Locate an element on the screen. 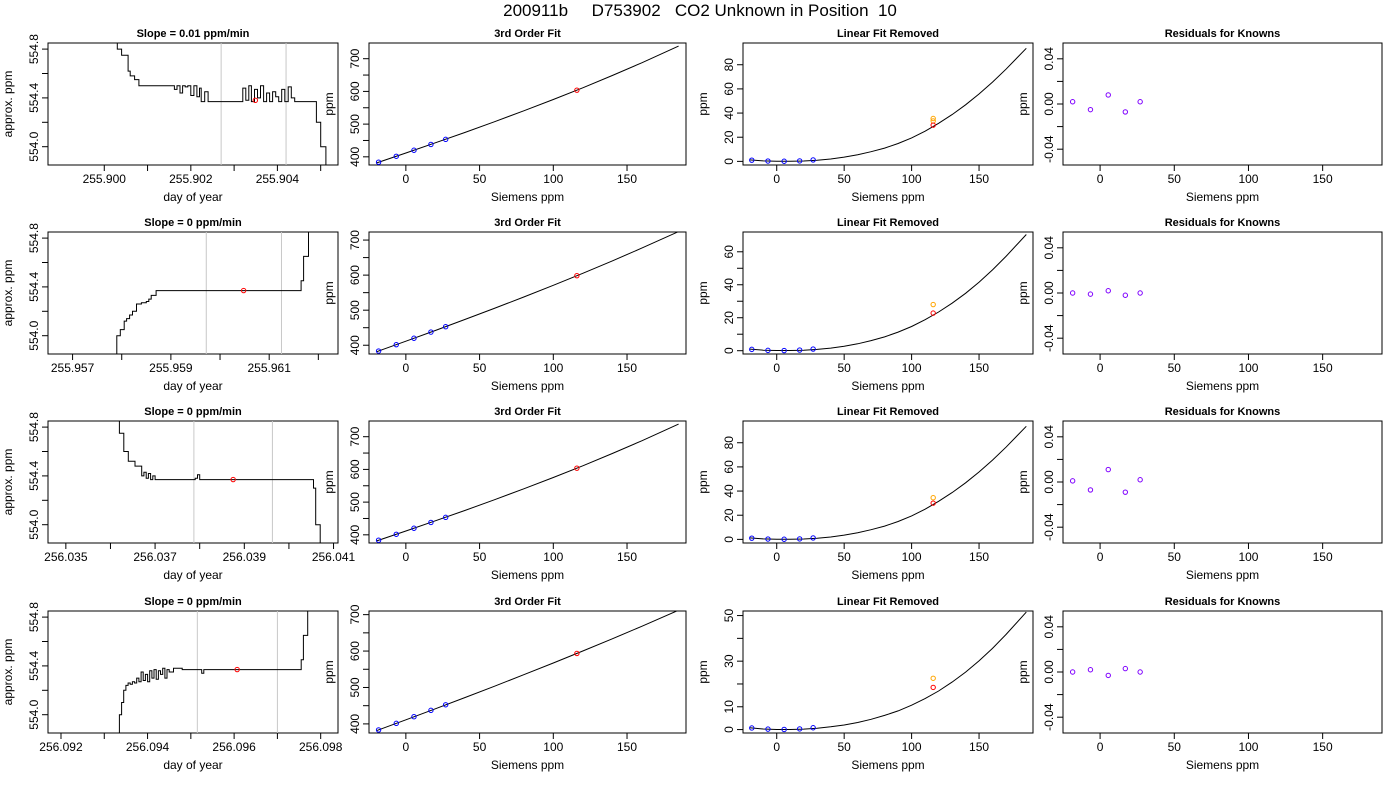 This screenshot has width=1400, height=800. chart-title: Residuals for Knowns is located at coordinates (1223, 412).